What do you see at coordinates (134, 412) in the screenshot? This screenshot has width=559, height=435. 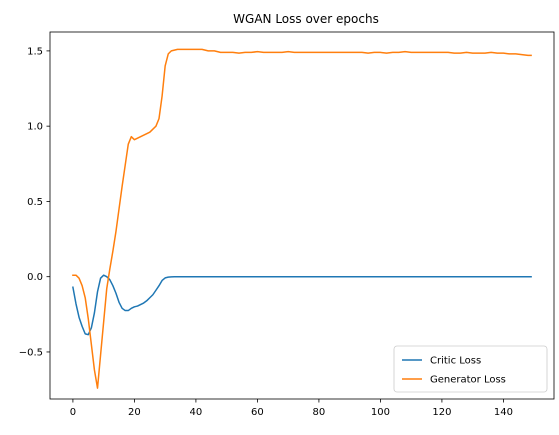 I see `x-tick-label: 20` at bounding box center [134, 412].